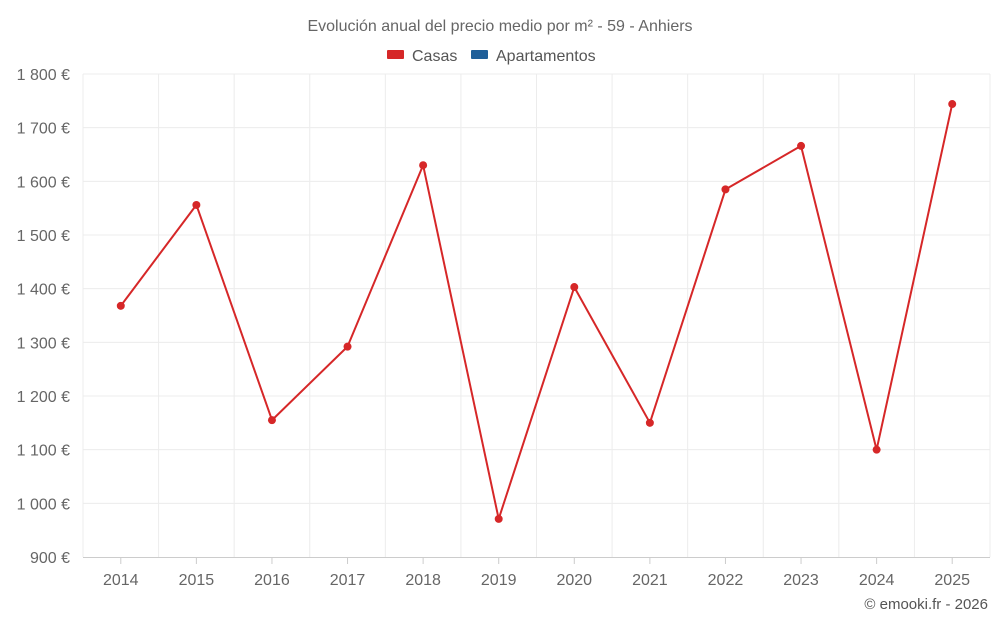 Image resolution: width=1000 pixels, height=625 pixels. I want to click on x-tick-label: 2025, so click(952, 580).